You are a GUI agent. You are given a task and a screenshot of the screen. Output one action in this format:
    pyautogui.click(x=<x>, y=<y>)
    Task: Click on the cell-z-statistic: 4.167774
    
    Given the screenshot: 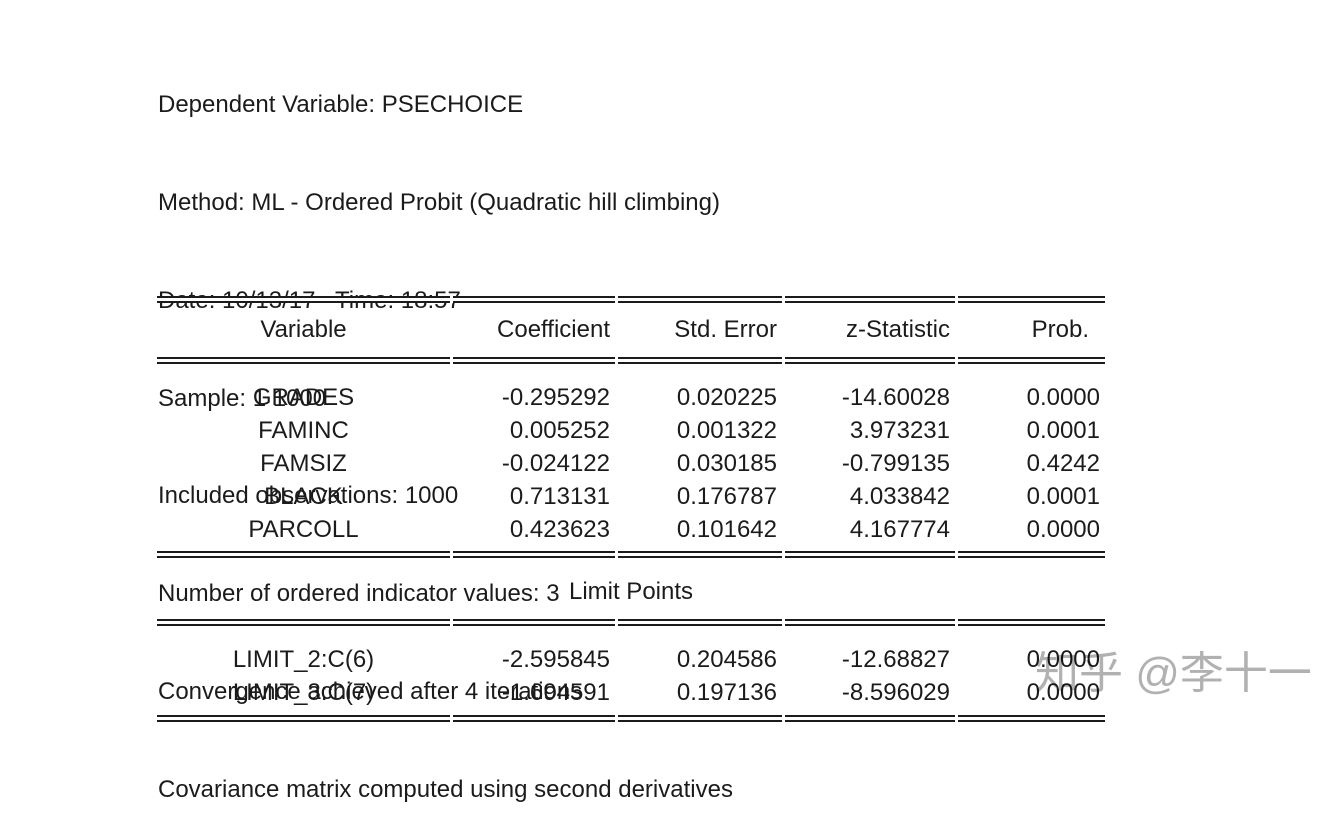 What is the action you would take?
    pyautogui.click(x=899, y=529)
    